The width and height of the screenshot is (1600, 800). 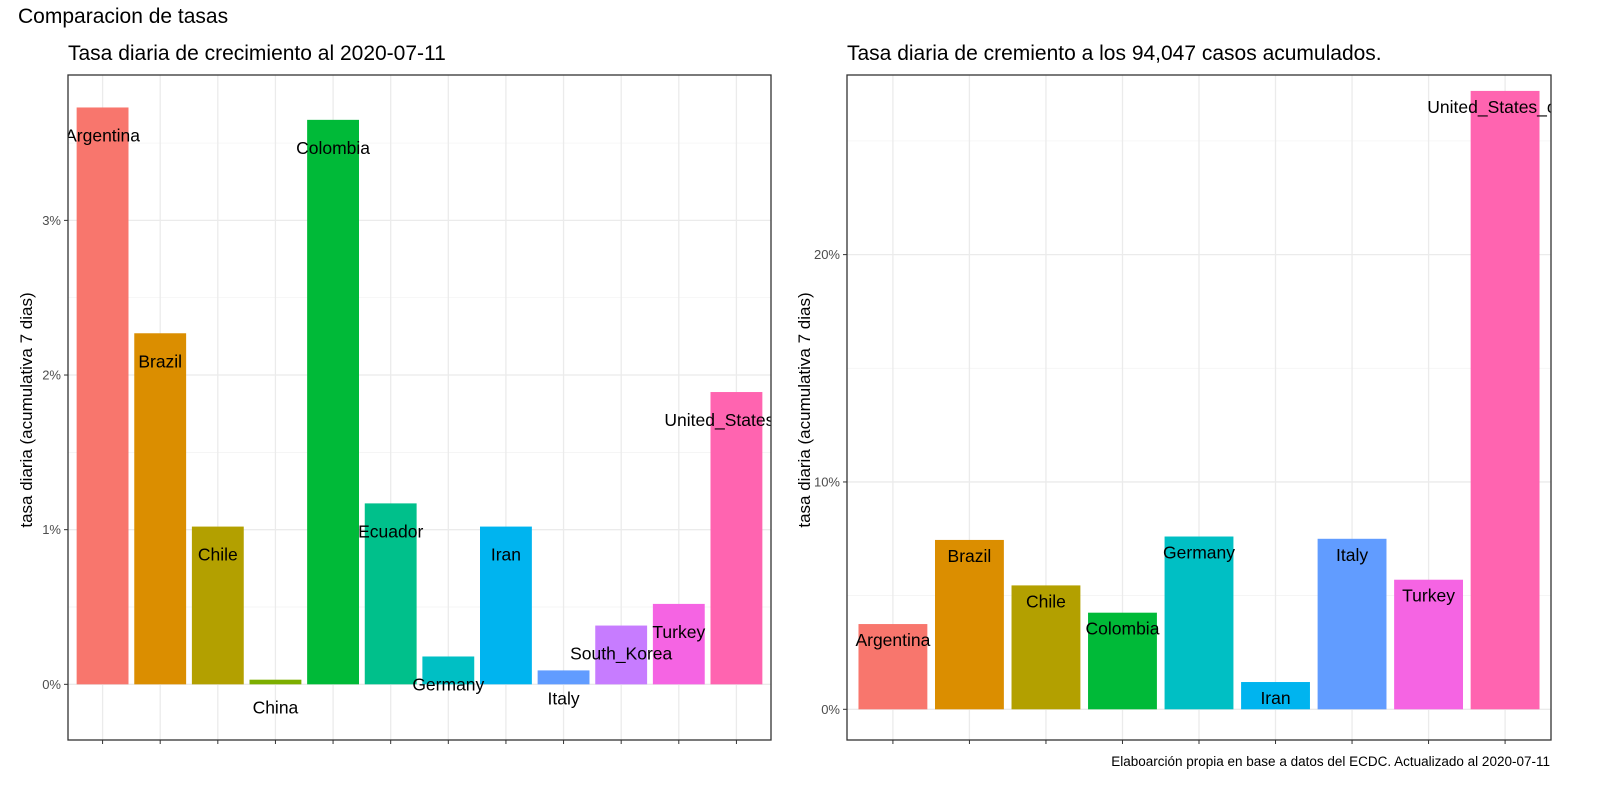 What do you see at coordinates (390, 531) in the screenshot?
I see `bar-label-ecuador: Ecuador` at bounding box center [390, 531].